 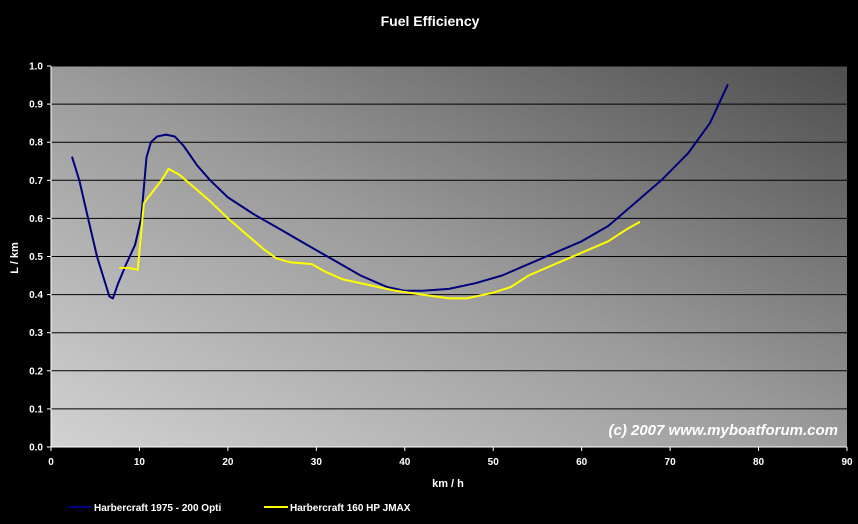 What do you see at coordinates (448, 484) in the screenshot?
I see `x-axis-label: km / h` at bounding box center [448, 484].